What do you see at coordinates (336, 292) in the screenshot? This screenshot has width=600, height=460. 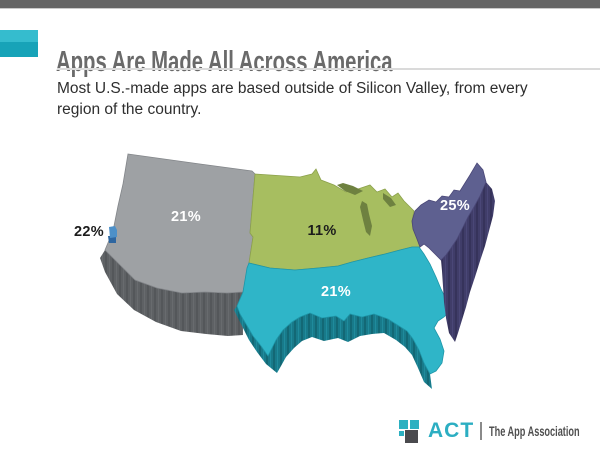 I see `label-south-percent: 21%` at bounding box center [336, 292].